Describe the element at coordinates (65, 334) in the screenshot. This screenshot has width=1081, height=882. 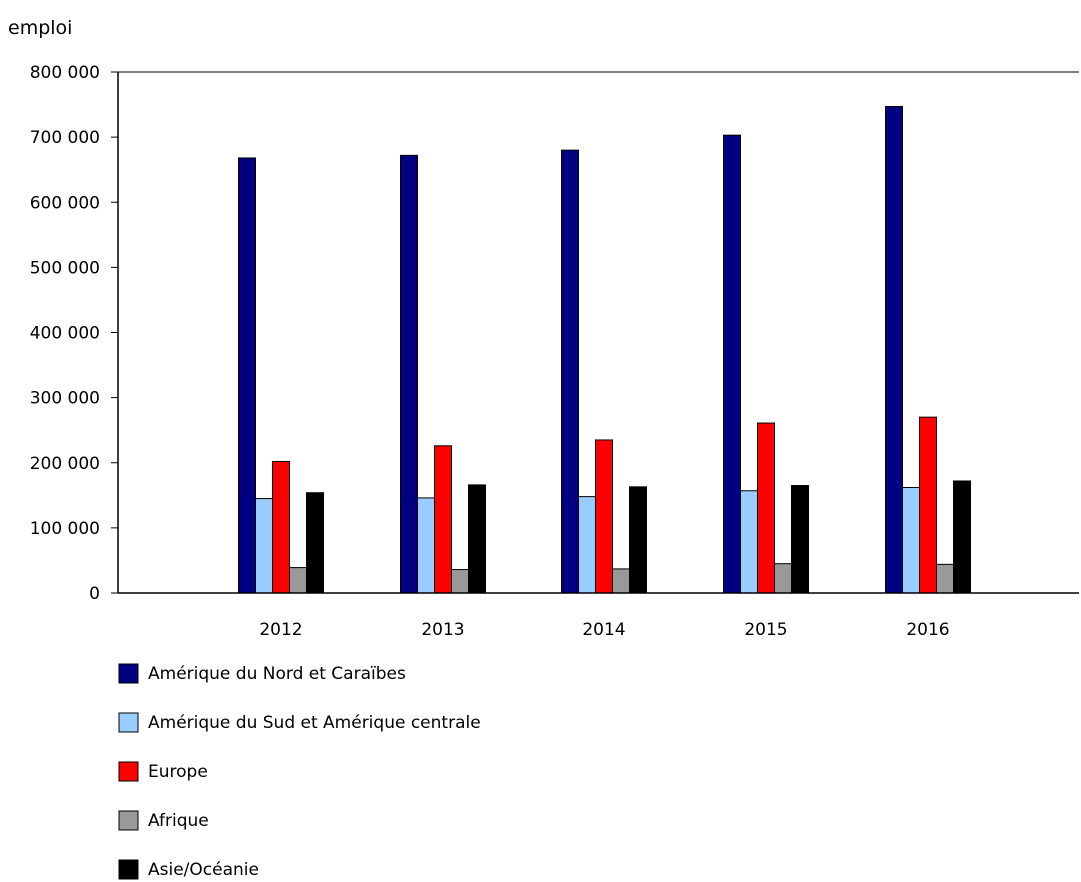
I see `y-tick-label: 400 000` at that location.